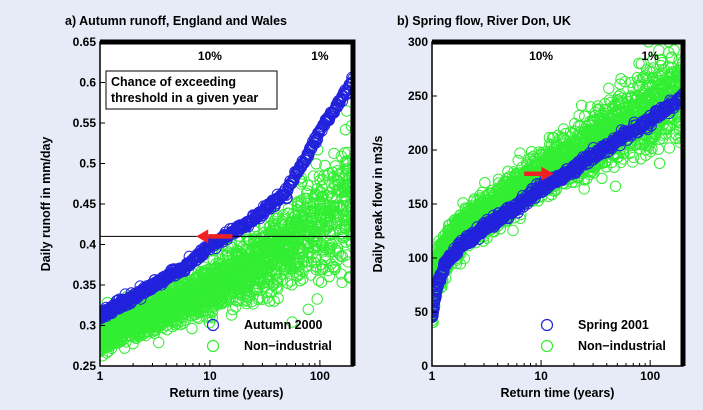  Describe the element at coordinates (213, 346) in the screenshot. I see `legend-marker` at that location.